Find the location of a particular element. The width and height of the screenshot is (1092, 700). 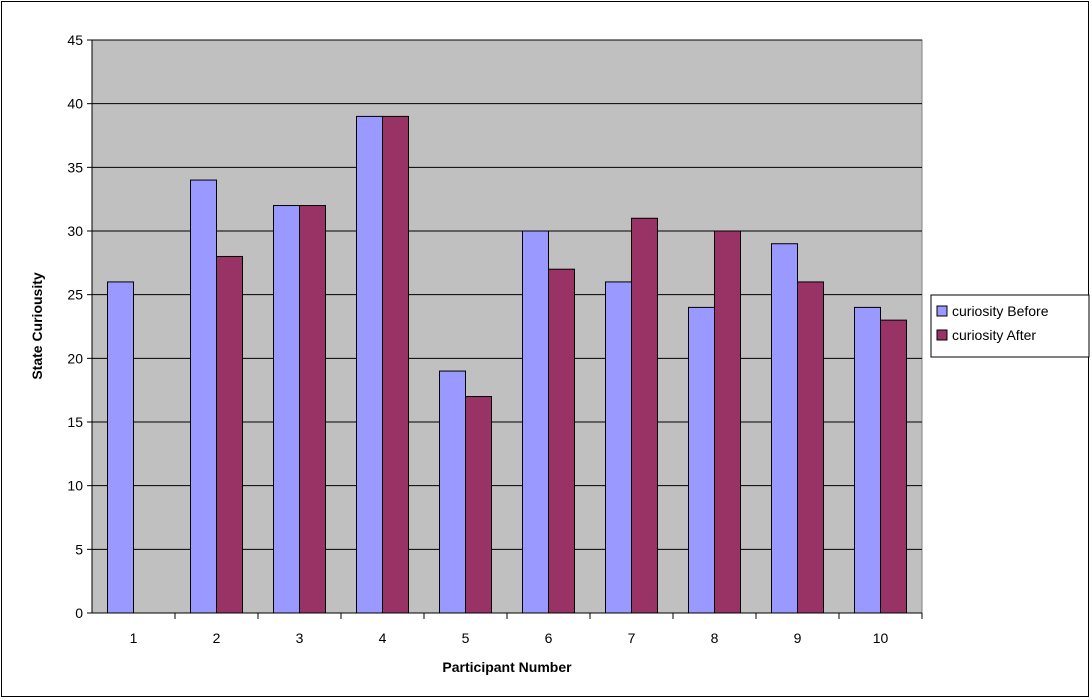

x-tick-label: 9 is located at coordinates (798, 638).